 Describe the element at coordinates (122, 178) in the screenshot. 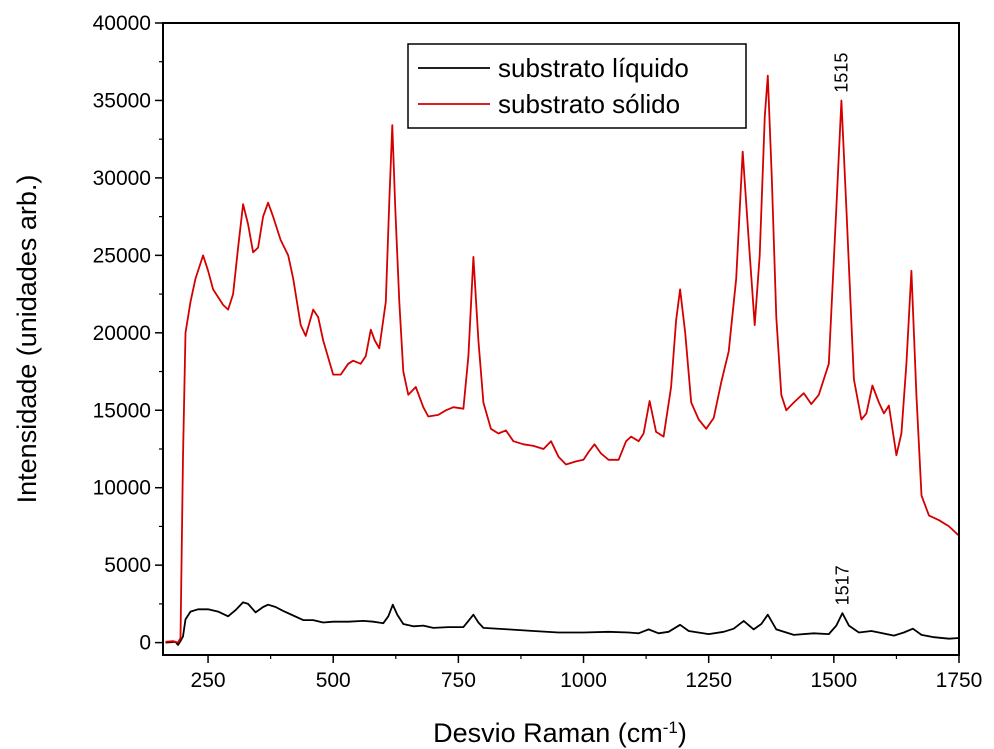

I see `y-tick-label: 30000` at that location.